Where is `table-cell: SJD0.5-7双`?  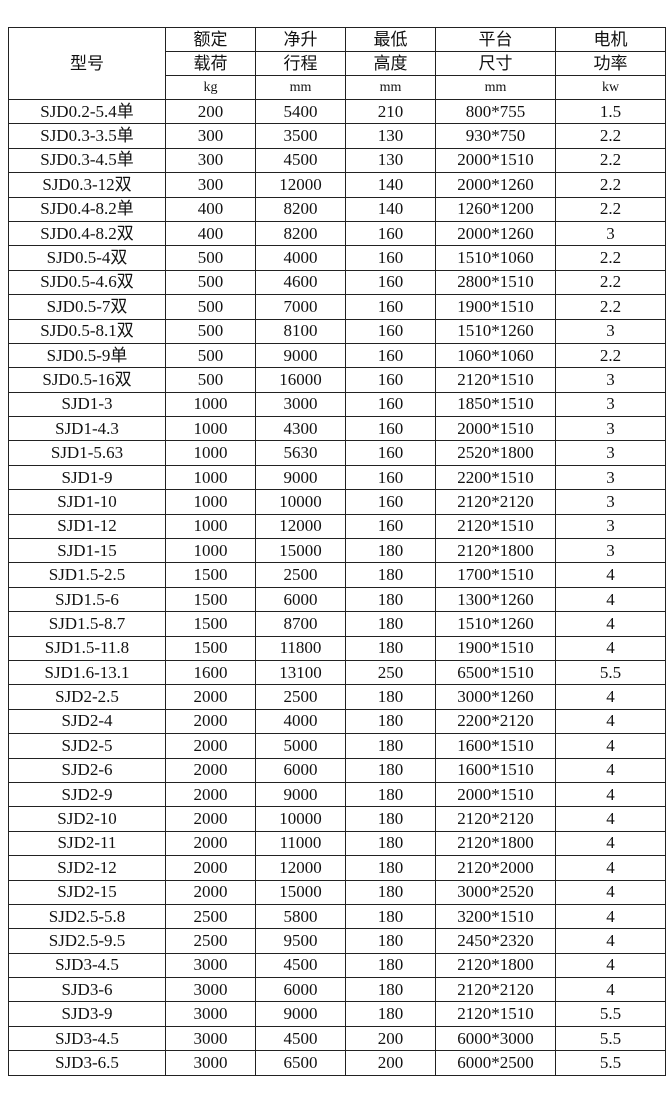
table-cell: SJD0.5-7双 is located at coordinates (87, 307).